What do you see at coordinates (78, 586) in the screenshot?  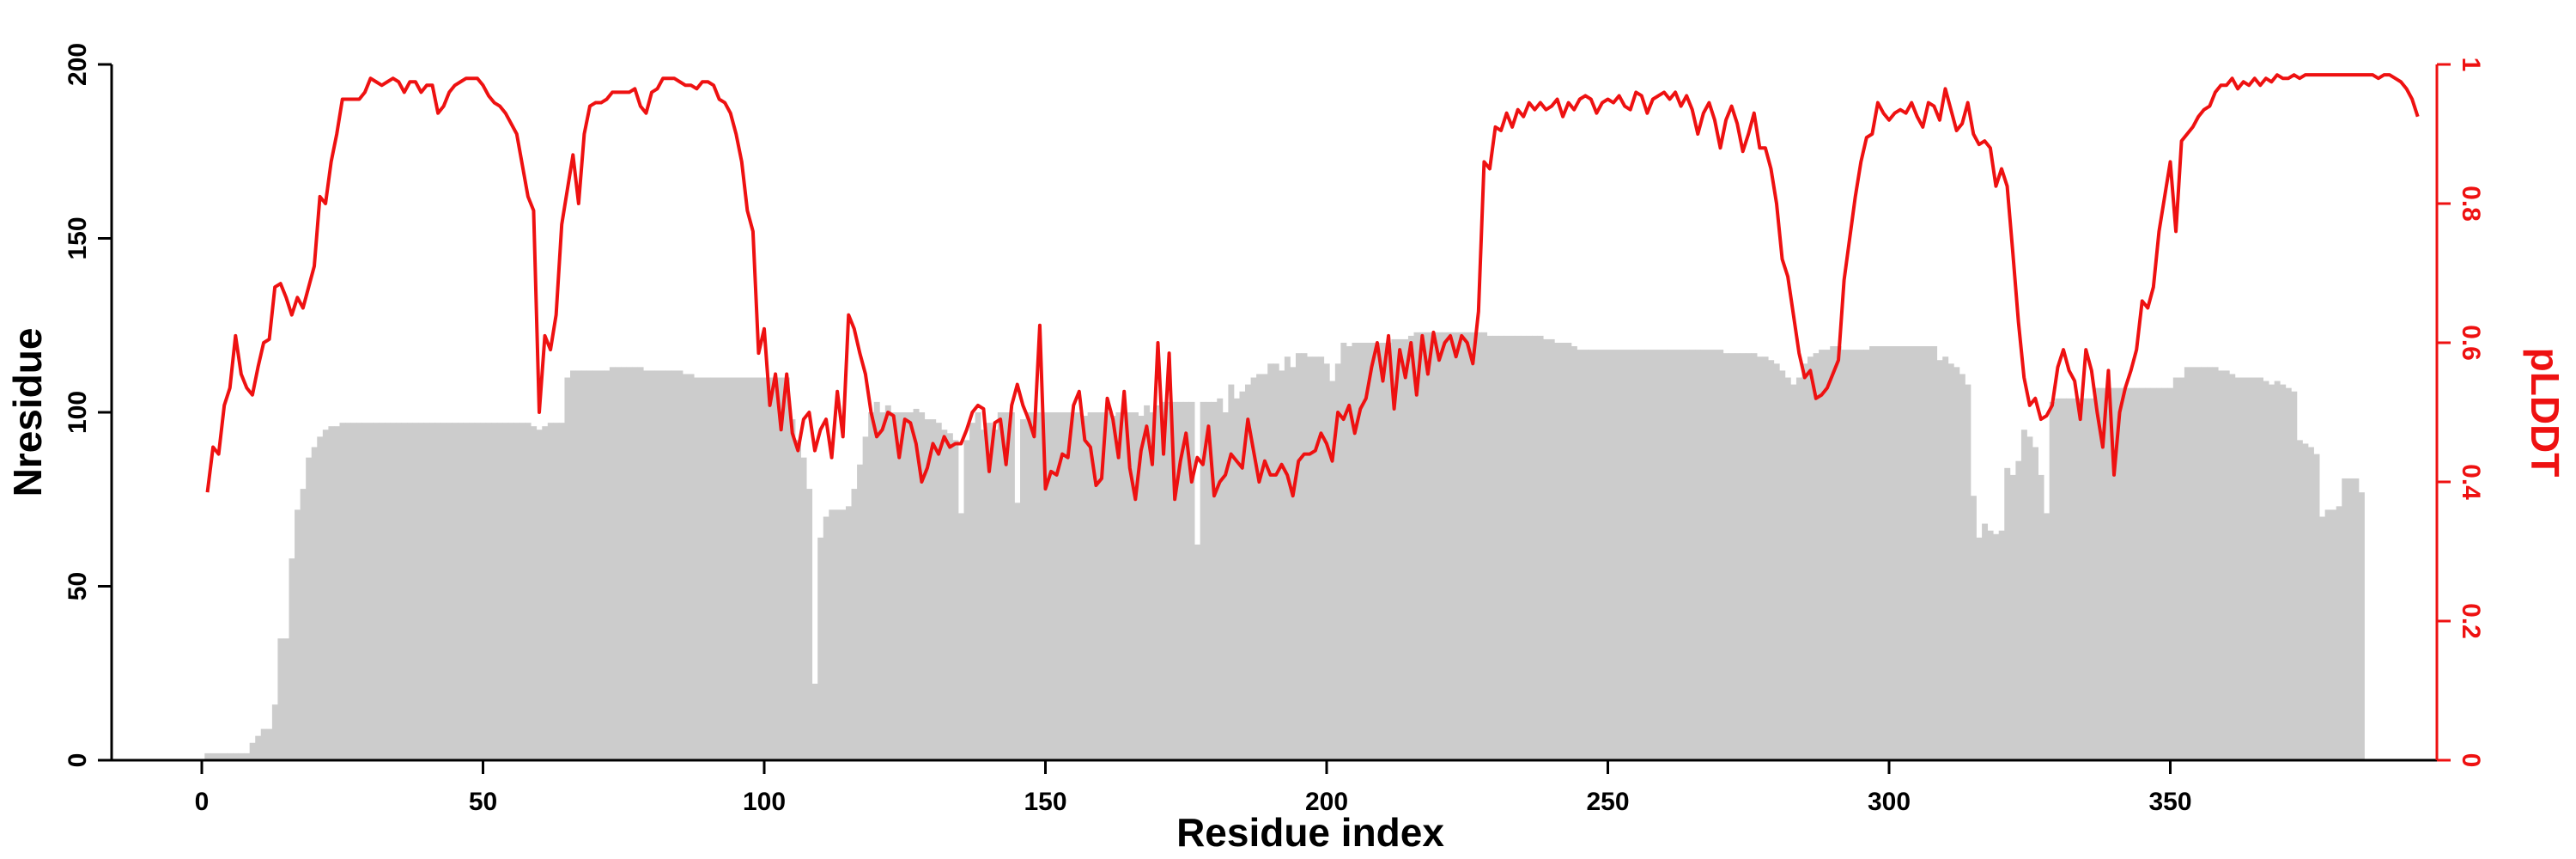 I see `y-left-tick-label: 50` at bounding box center [78, 586].